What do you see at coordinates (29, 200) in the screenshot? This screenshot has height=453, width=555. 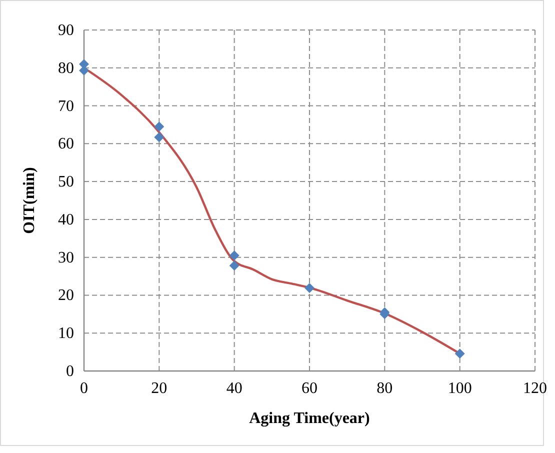 I see `y-axis-title: OIT(min)` at bounding box center [29, 200].